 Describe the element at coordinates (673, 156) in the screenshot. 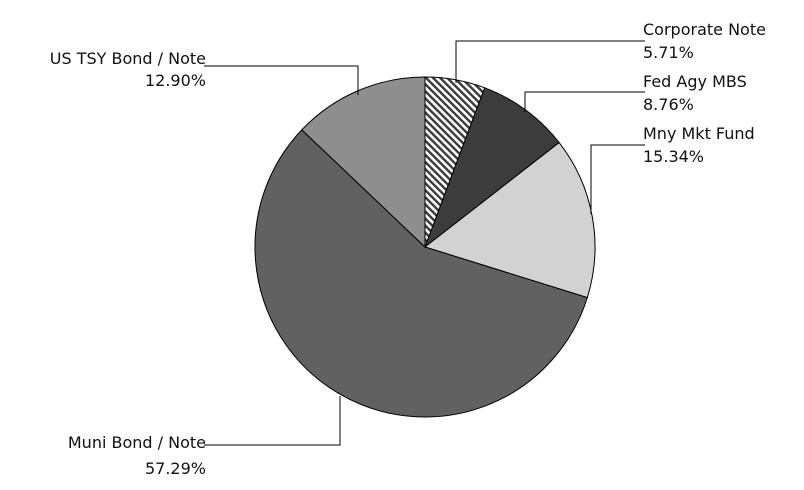

I see `slice-value-mny-mkt-fund: 15.34%` at that location.